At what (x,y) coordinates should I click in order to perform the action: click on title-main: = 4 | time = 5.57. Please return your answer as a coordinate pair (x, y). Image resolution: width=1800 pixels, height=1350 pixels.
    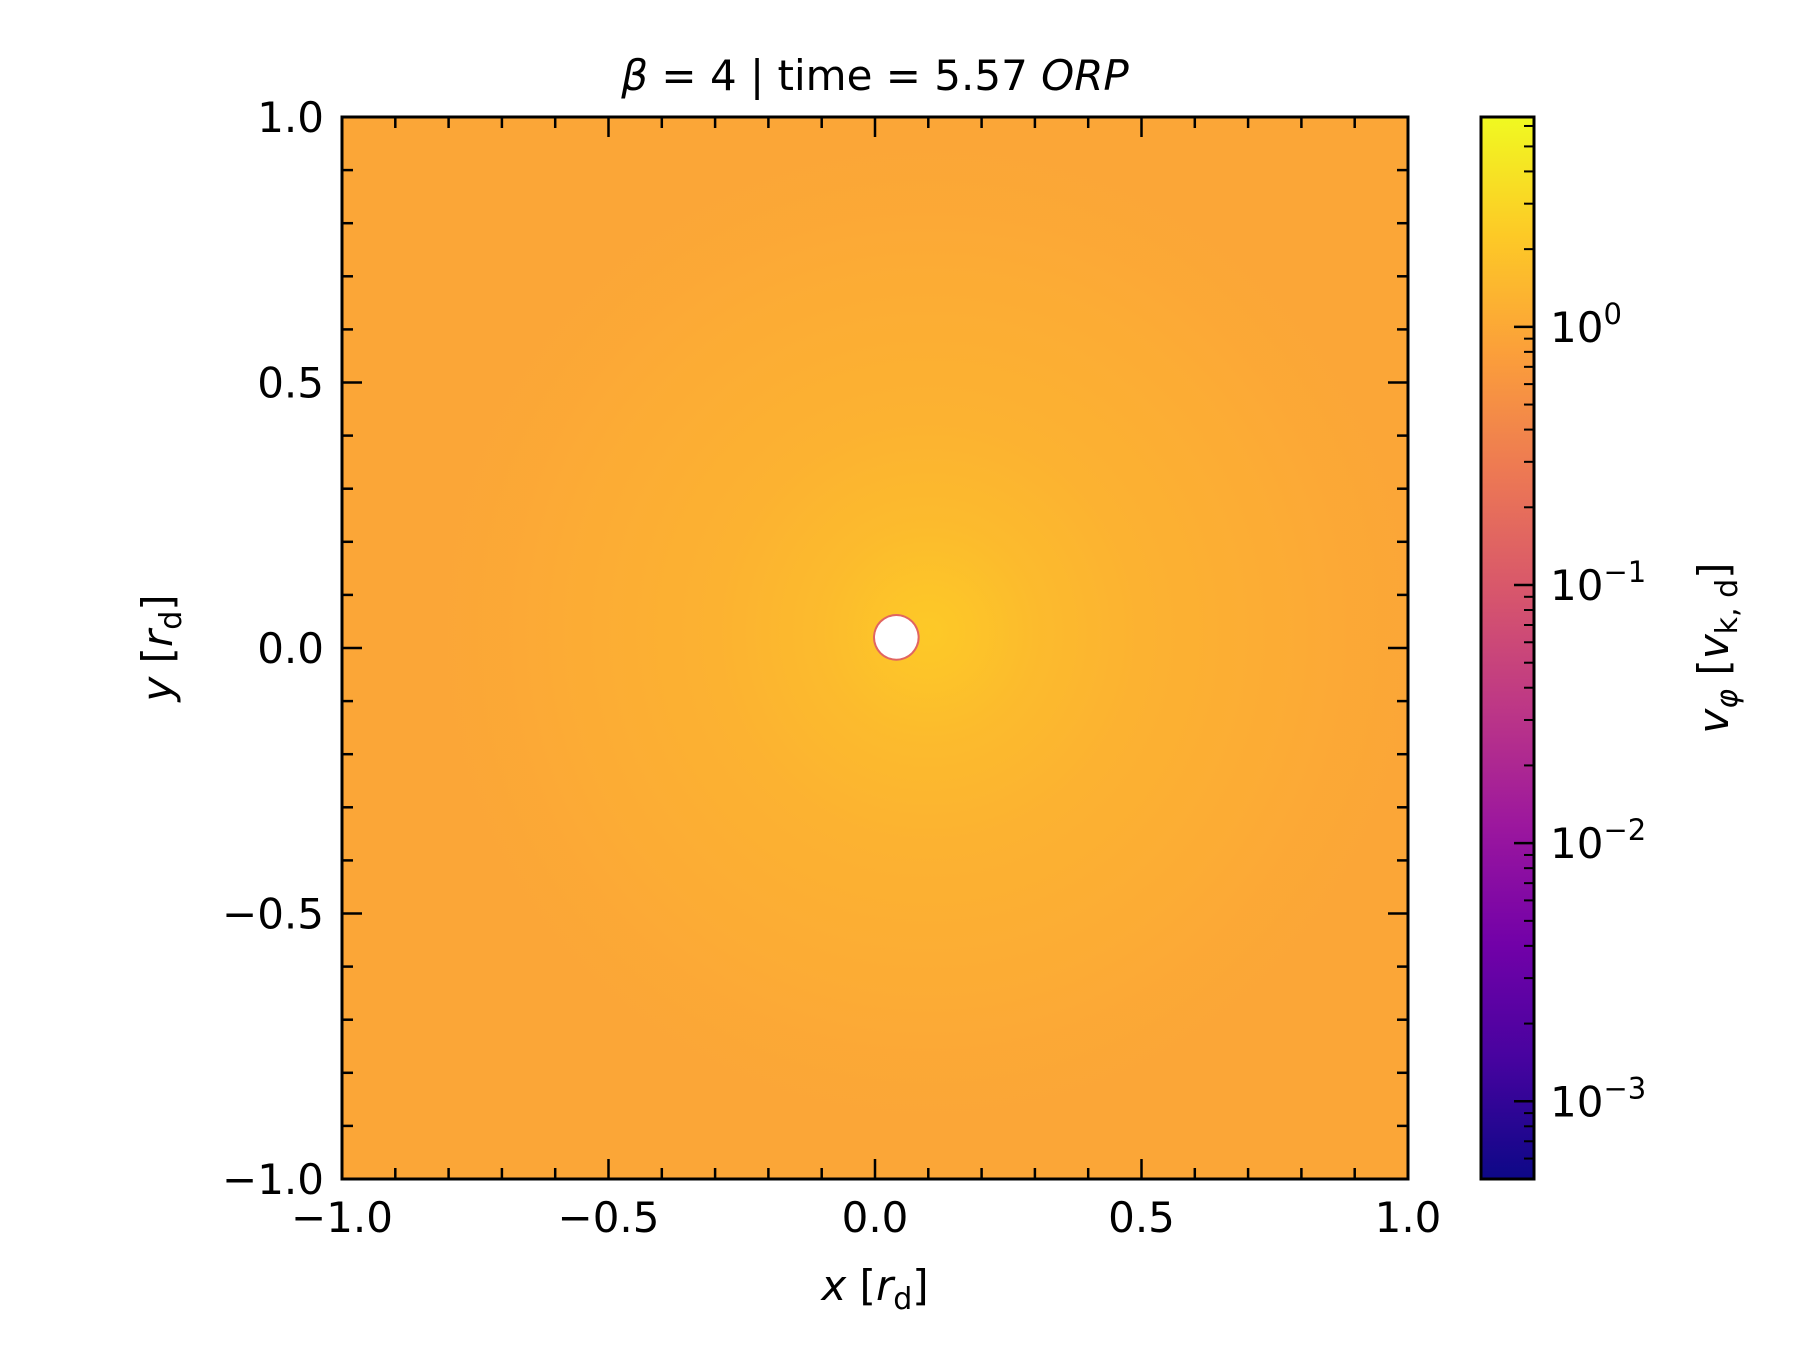
    Looking at the image, I should click on (844, 75).